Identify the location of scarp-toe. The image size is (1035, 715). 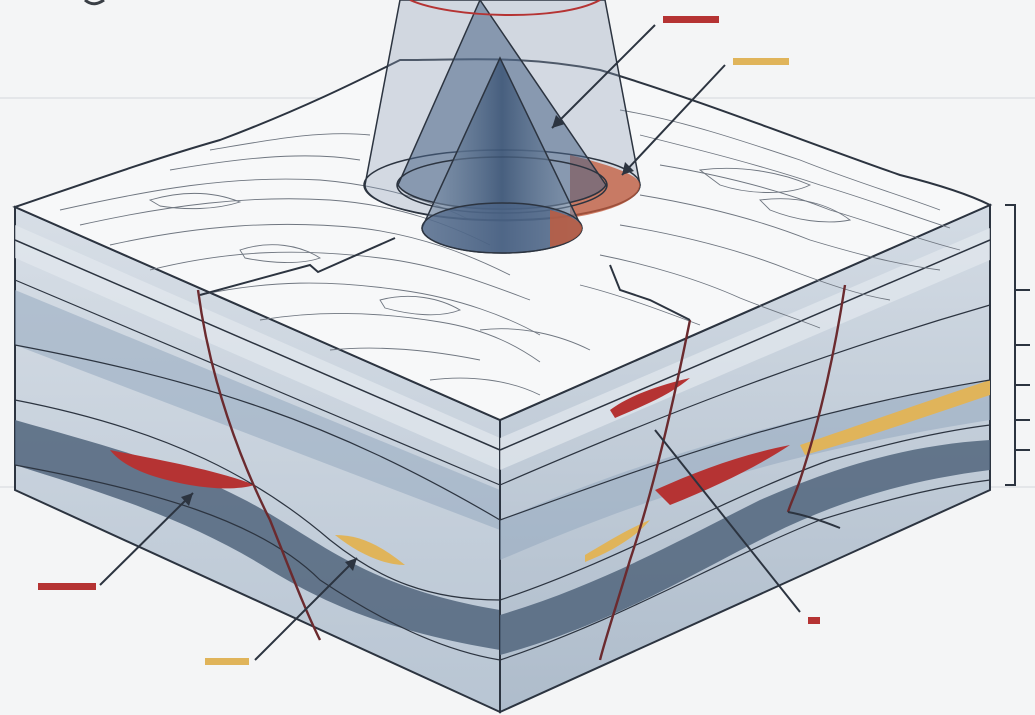
(814, 520).